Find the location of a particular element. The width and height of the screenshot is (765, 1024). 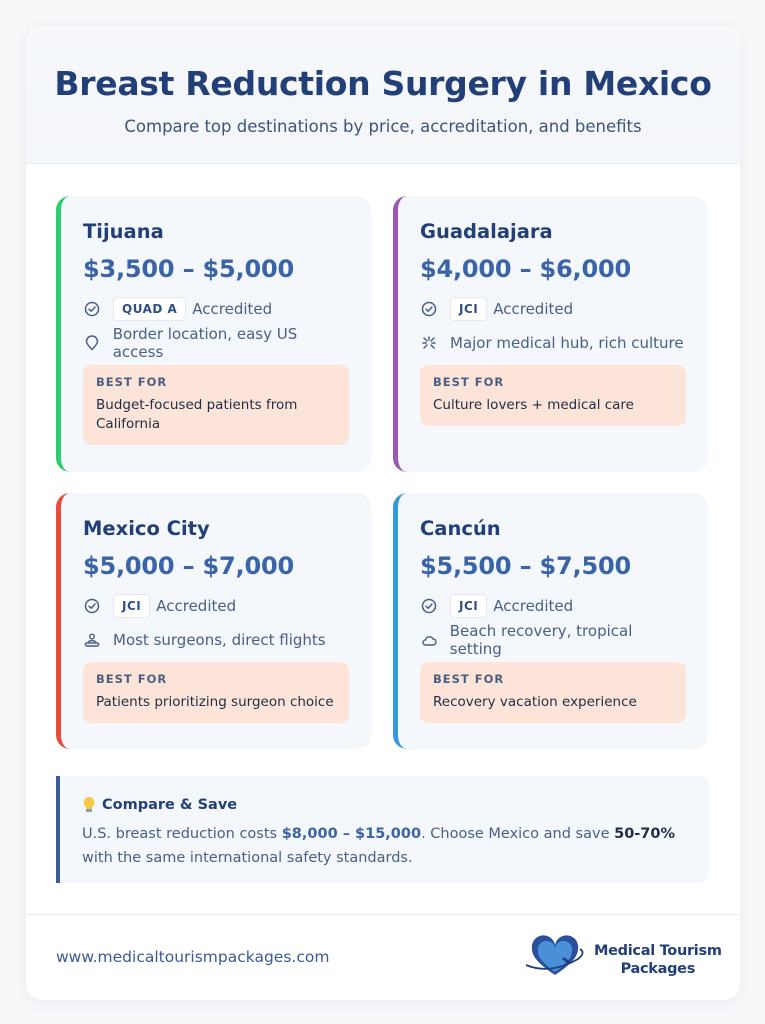

best-for-text: Budget-focused patients from California is located at coordinates (197, 414).